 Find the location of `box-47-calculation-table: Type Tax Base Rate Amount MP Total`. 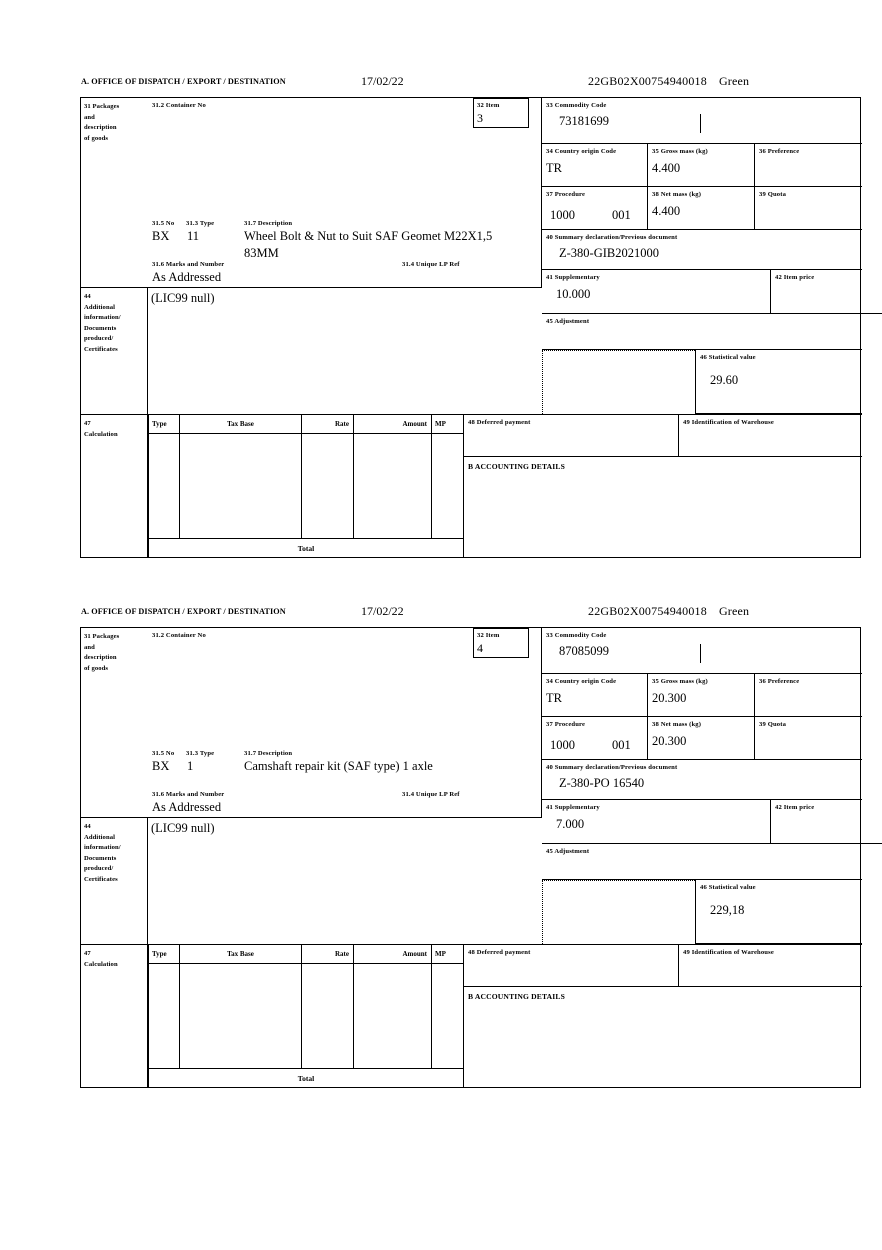

box-47-calculation-table: Type Tax Base Rate Amount MP Total is located at coordinates (306, 486).